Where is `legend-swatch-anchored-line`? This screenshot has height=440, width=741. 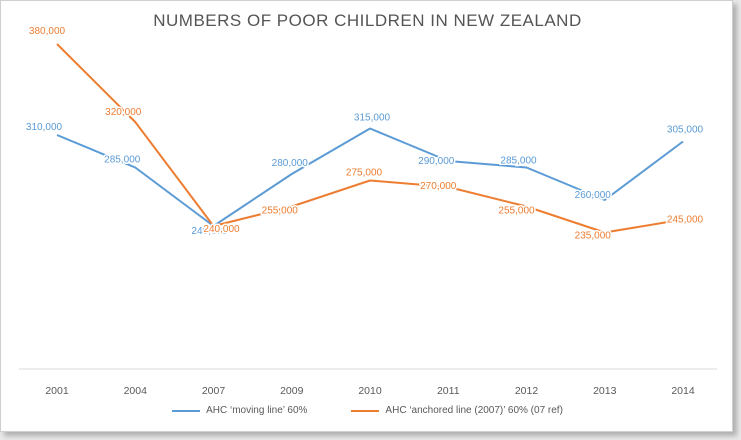 legend-swatch-anchored-line is located at coordinates (365, 410).